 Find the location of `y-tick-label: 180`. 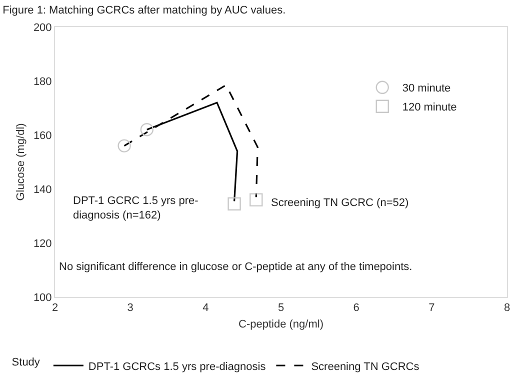

y-tick-label: 180 is located at coordinates (42, 82).